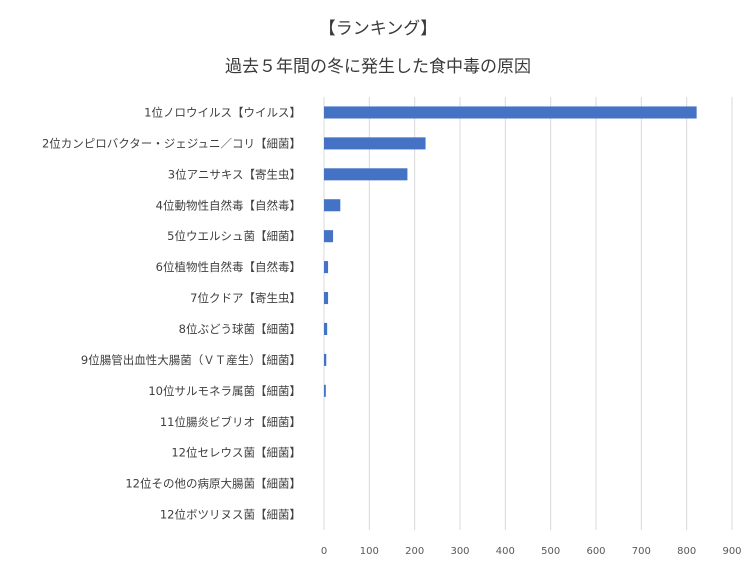  Describe the element at coordinates (531, 551) in the screenshot. I see `x-axis-tick-labels: 0 100 200 300 400 500 600 700 800 900` at that location.